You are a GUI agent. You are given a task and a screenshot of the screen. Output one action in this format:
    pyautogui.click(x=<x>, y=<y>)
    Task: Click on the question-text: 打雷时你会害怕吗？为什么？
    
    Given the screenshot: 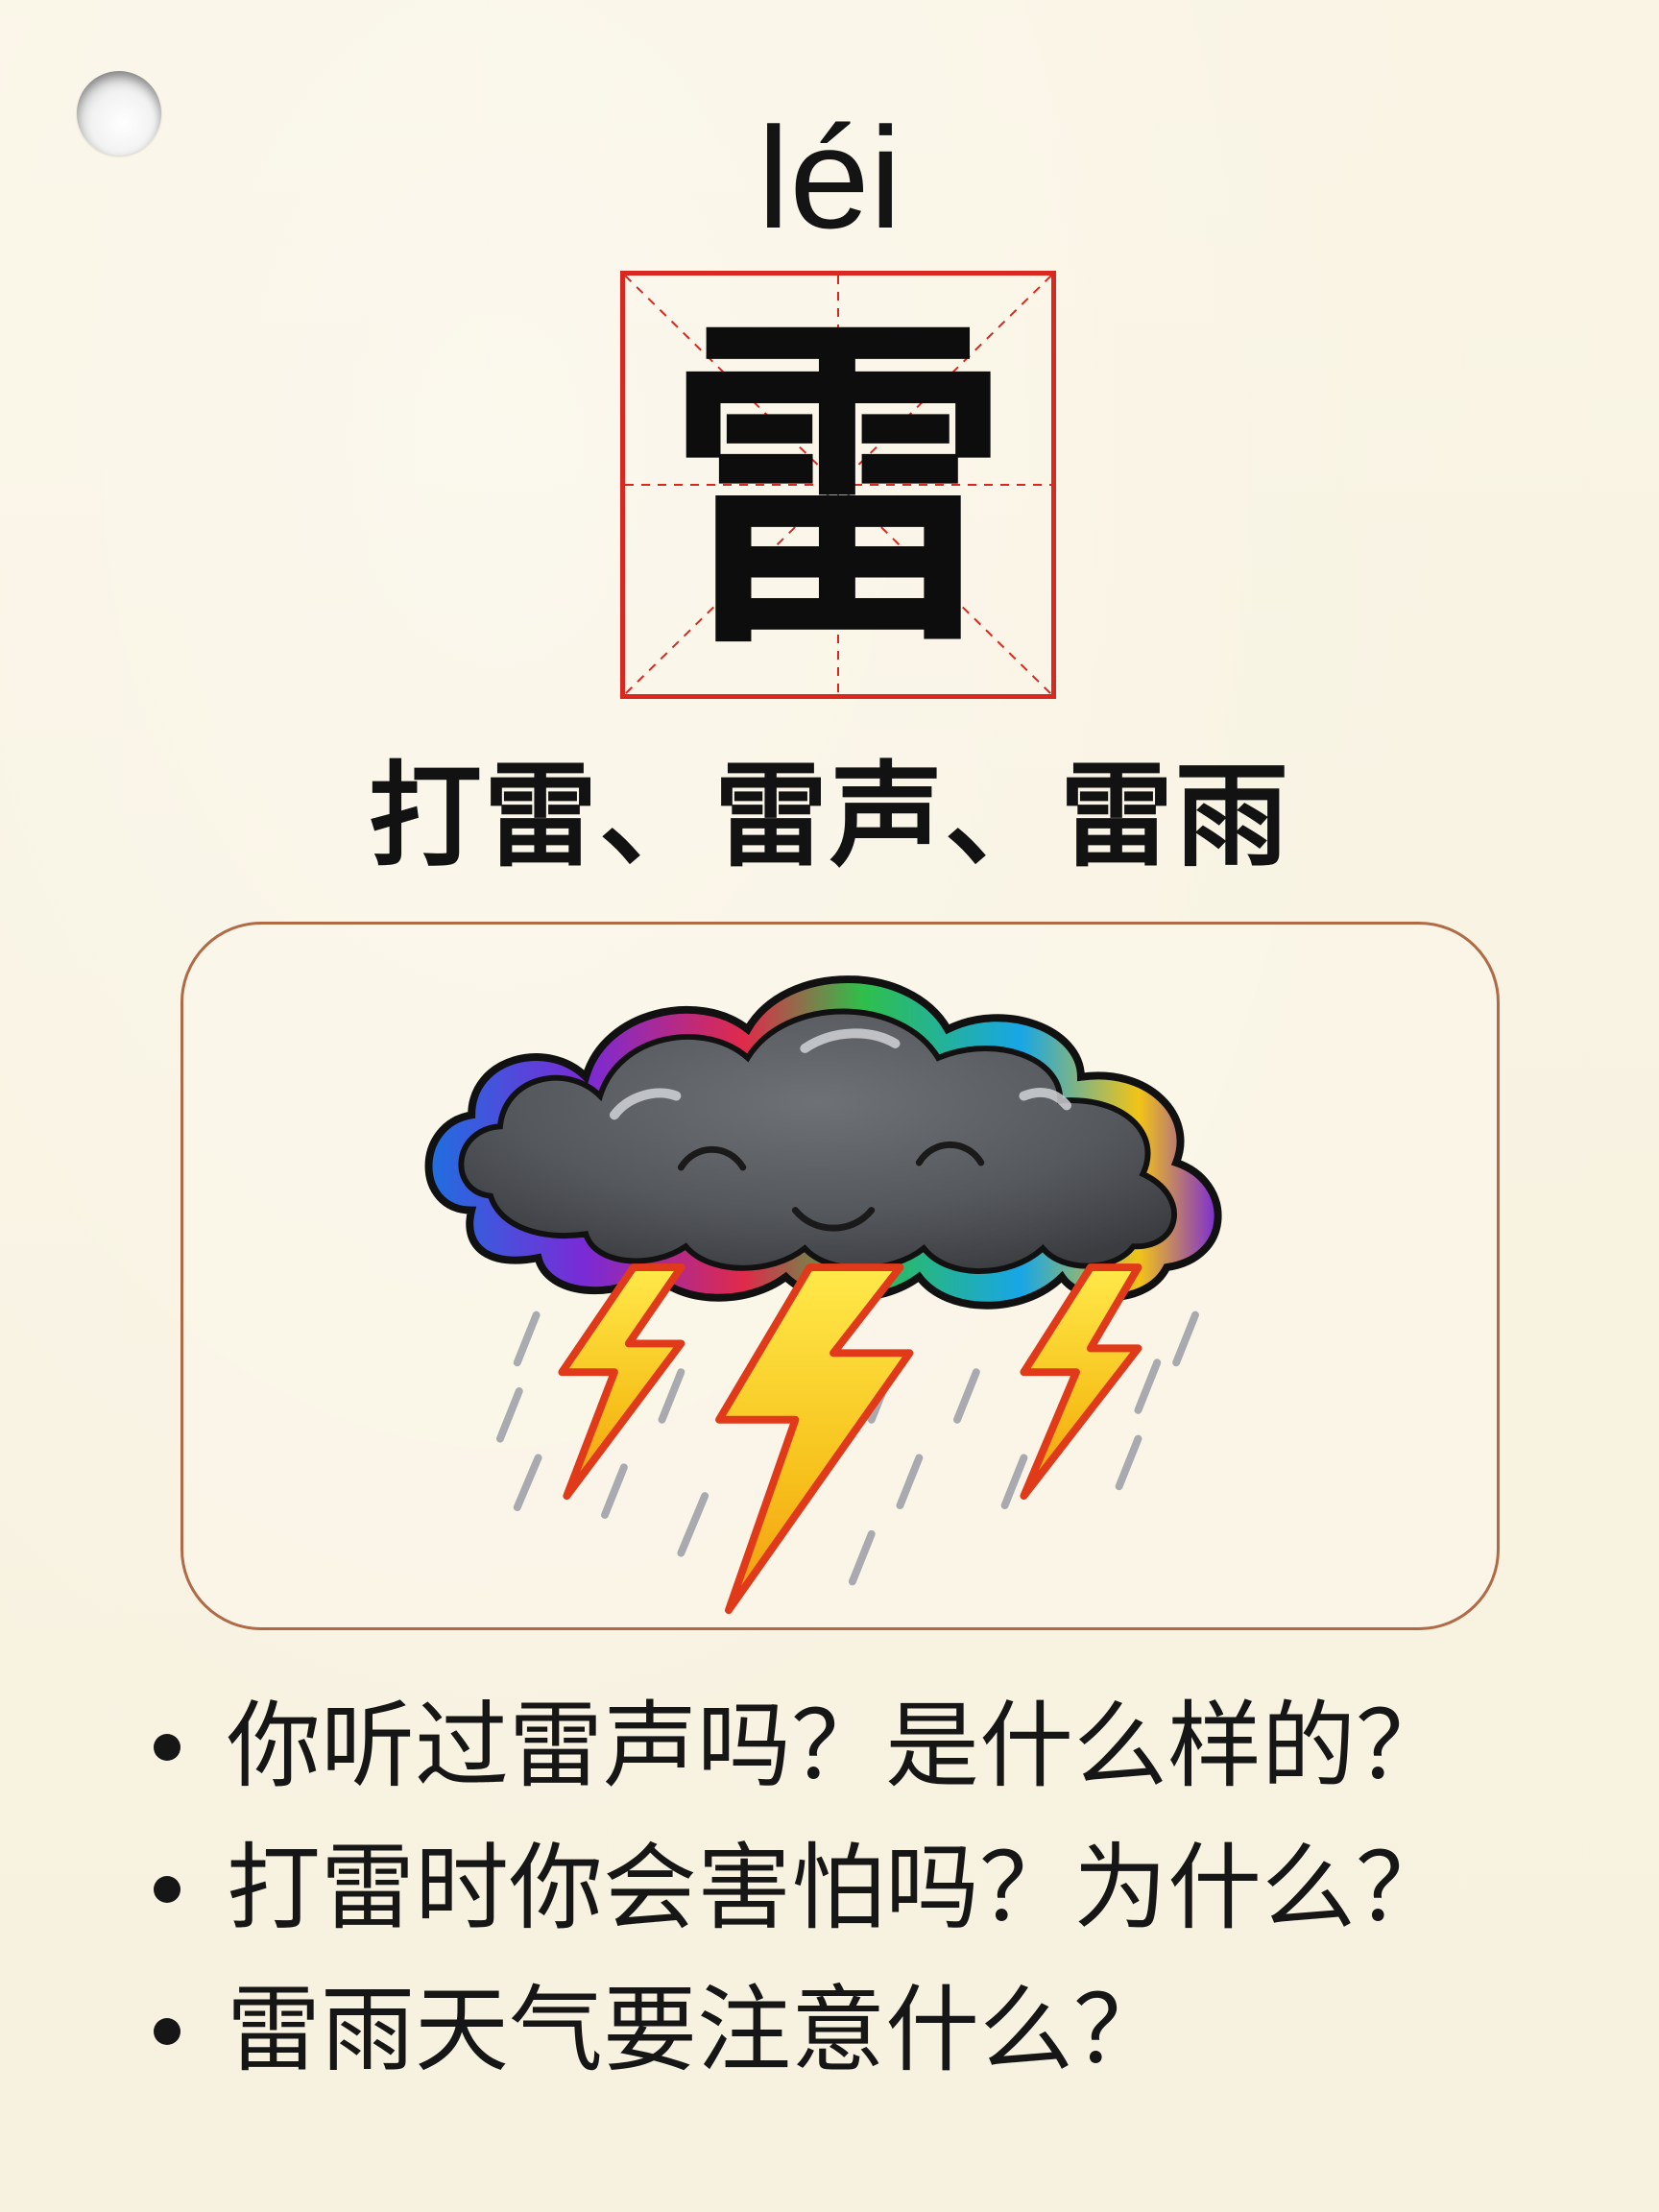 What is the action you would take?
    pyautogui.click(x=839, y=1888)
    